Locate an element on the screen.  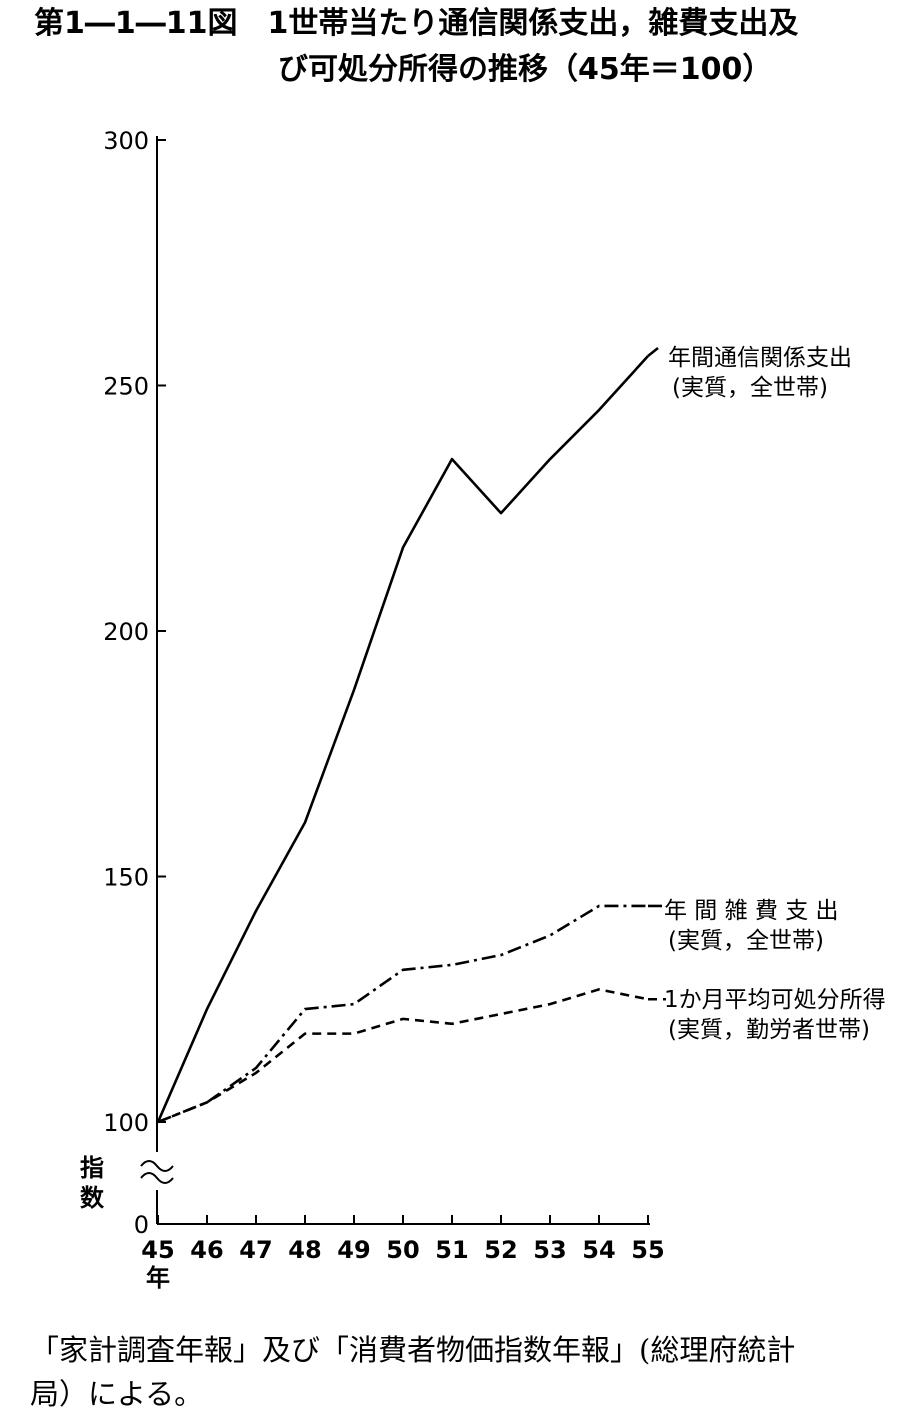
source-note-line2: 局）による。 is located at coordinates (117, 1394).